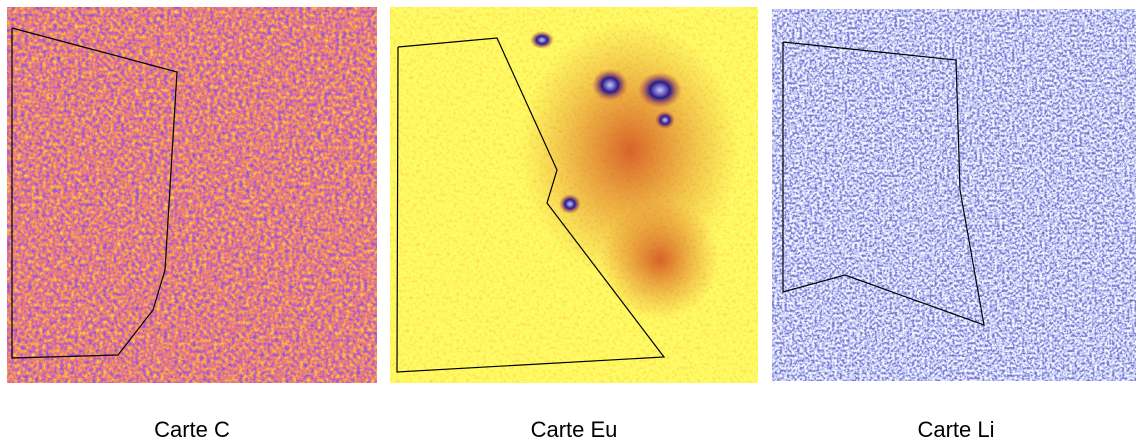 The width and height of the screenshot is (1138, 444). Describe the element at coordinates (955, 429) in the screenshot. I see `caption: Carte Li` at that location.